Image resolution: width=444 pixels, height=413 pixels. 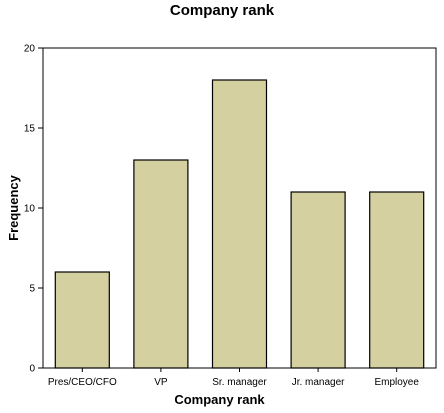 What do you see at coordinates (239, 224) in the screenshot?
I see `bar-sr-manager` at bounding box center [239, 224].